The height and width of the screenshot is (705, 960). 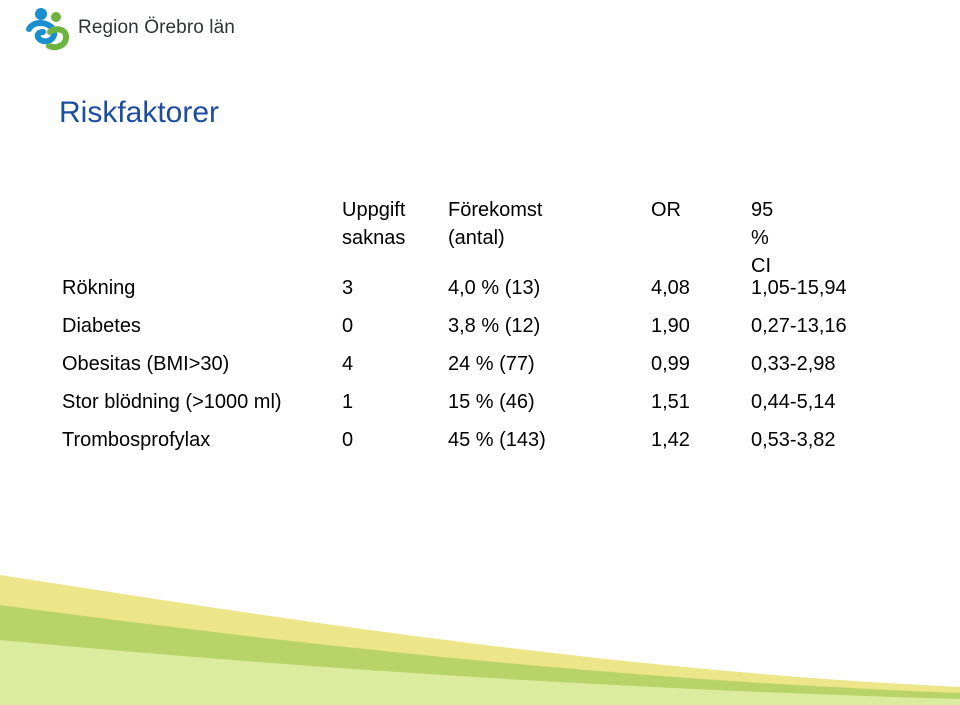 I want to click on cell-ci: 0,33-2,98, so click(x=793, y=364).